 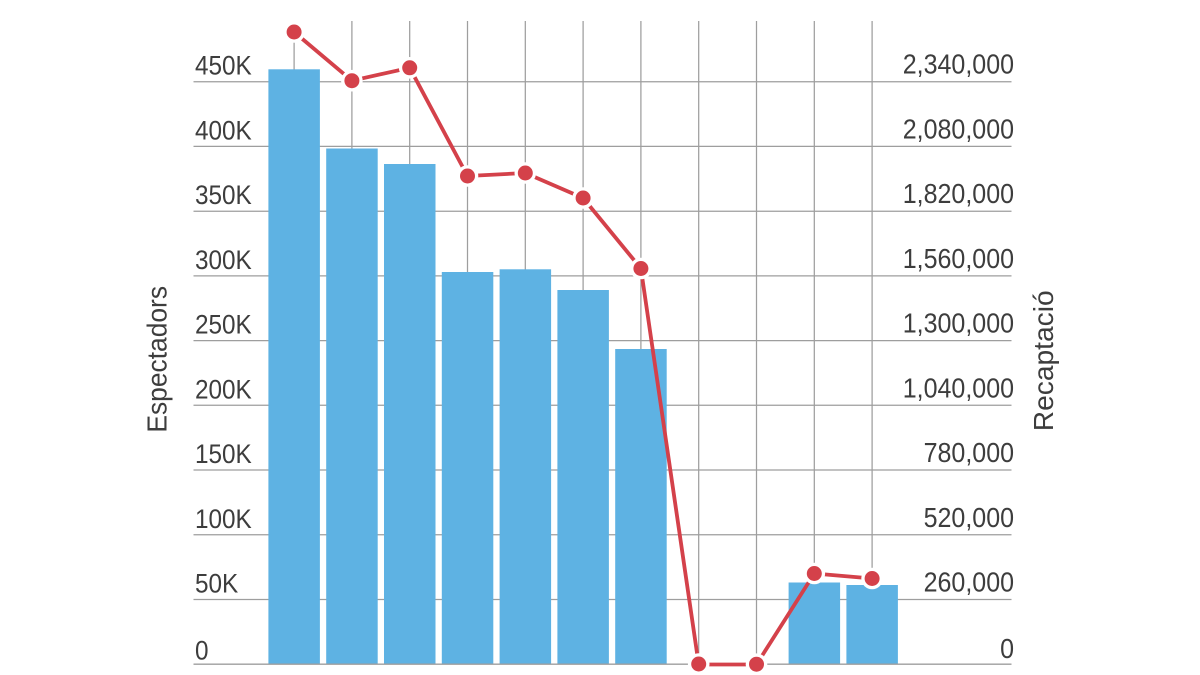 I want to click on svg-text: 520,000, so click(x=969, y=518).